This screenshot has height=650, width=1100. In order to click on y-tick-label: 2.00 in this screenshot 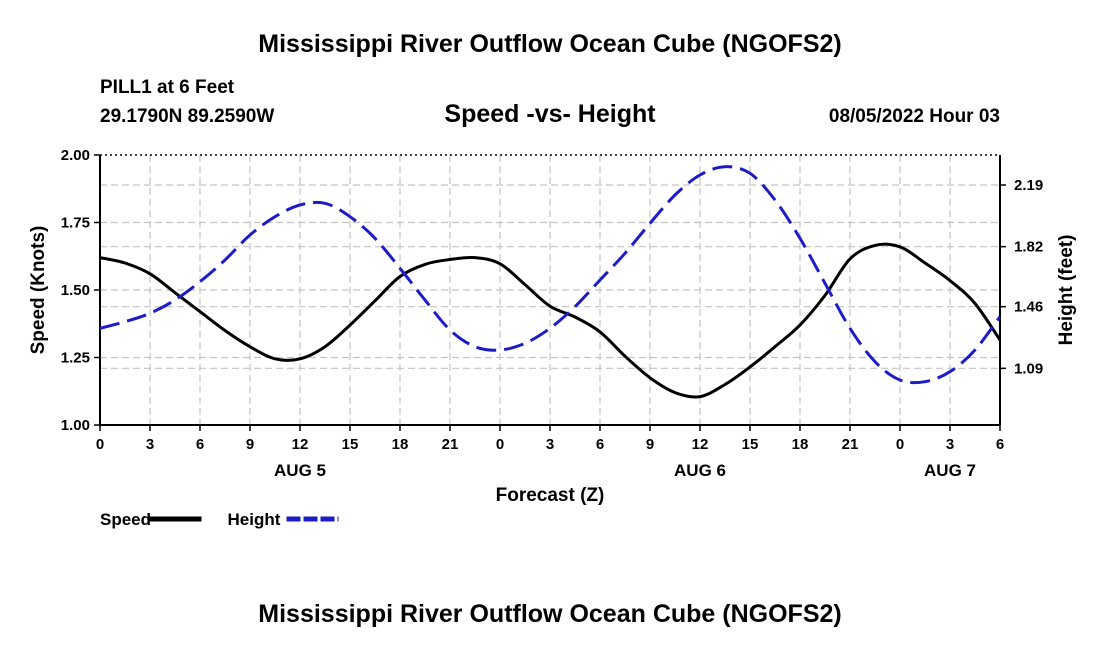, I will do `click(75, 155)`.